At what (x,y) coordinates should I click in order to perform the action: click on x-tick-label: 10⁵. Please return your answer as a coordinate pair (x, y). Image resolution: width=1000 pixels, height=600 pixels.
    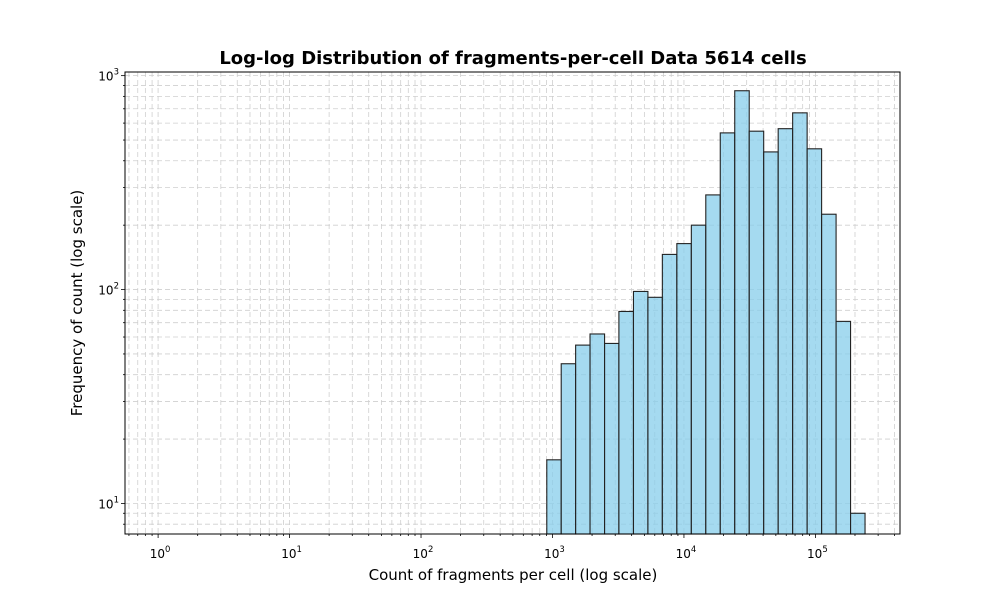
    Looking at the image, I should click on (817, 553).